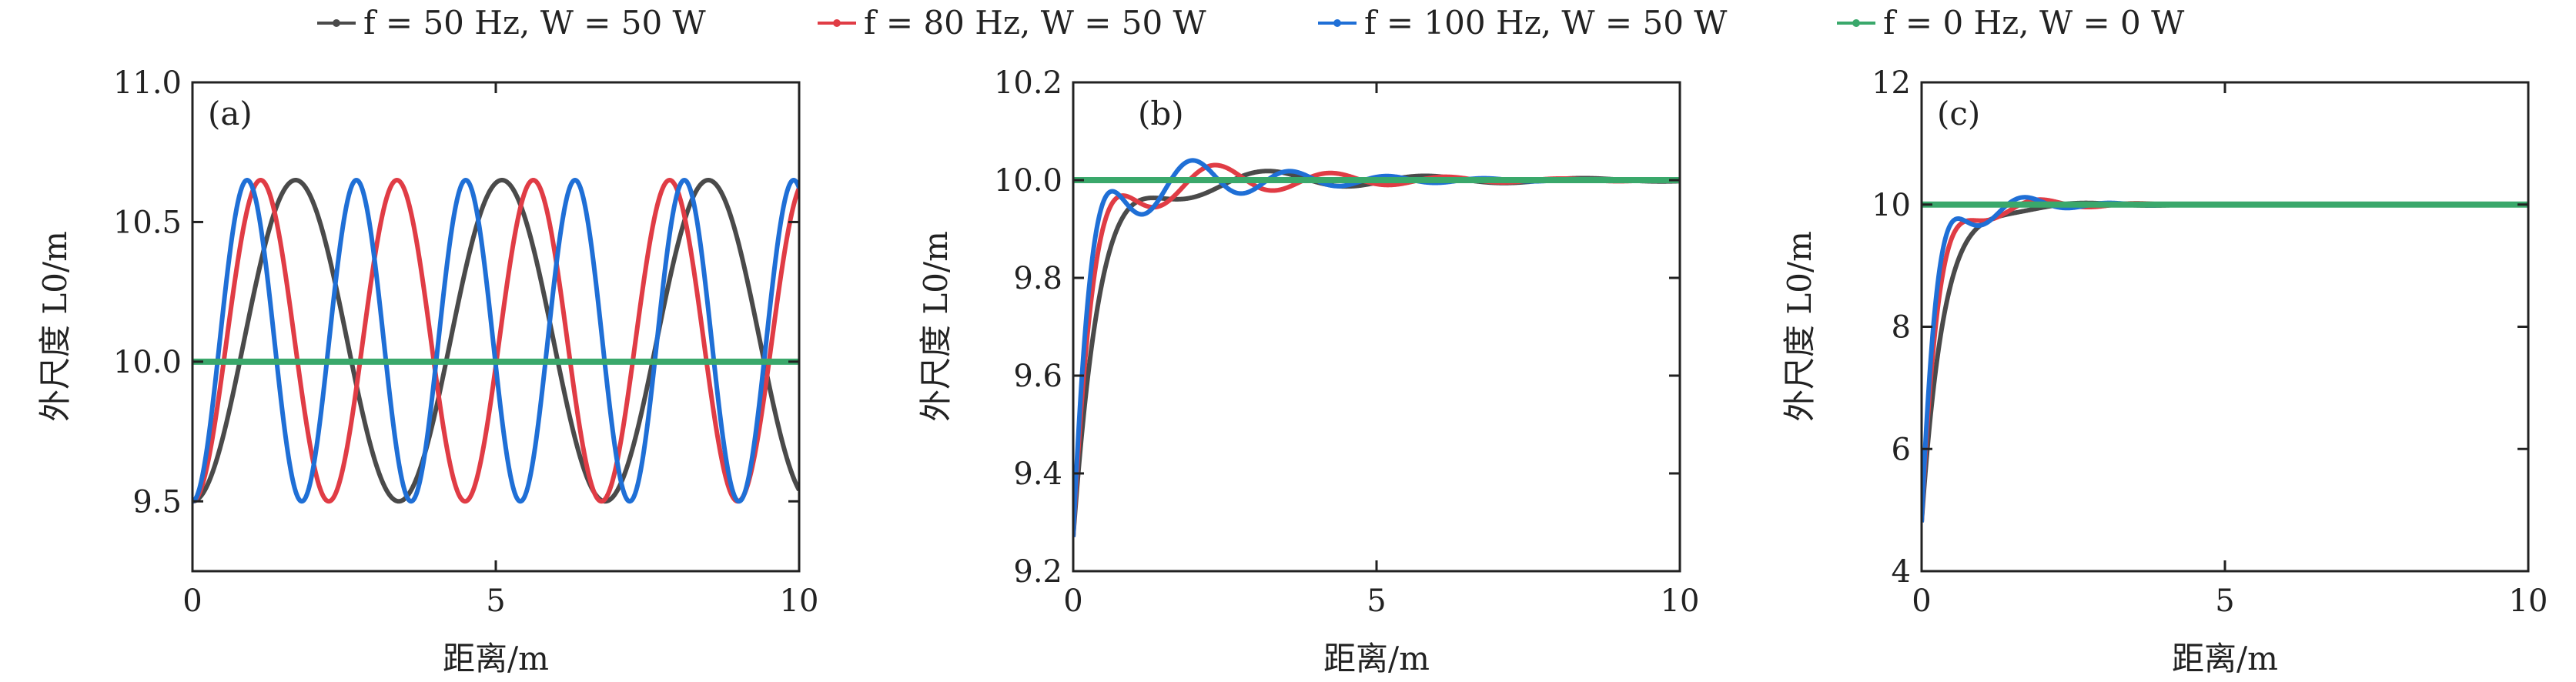 Image resolution: width=2576 pixels, height=682 pixels. I want to click on y-tick-label: 4, so click(1902, 572).